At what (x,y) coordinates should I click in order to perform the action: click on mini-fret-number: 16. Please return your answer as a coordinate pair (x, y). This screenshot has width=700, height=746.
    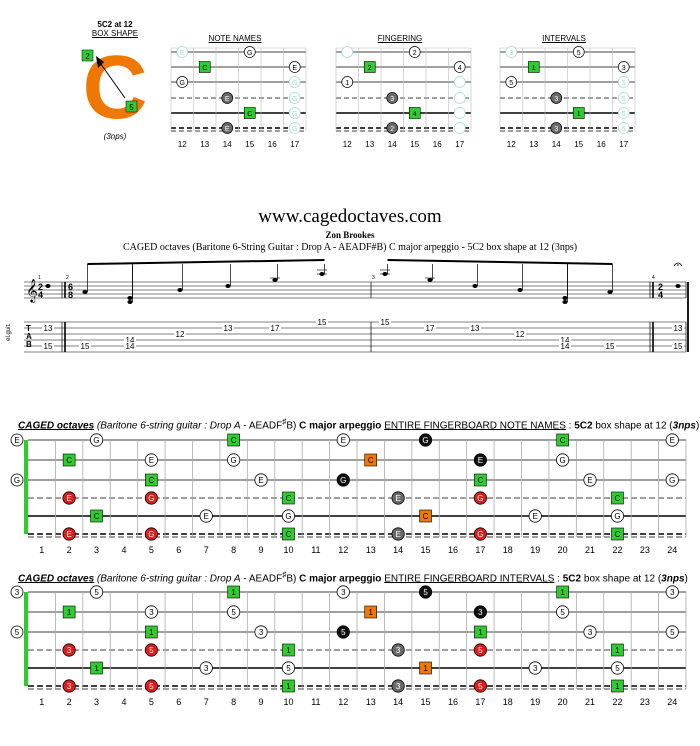
    Looking at the image, I should click on (272, 144).